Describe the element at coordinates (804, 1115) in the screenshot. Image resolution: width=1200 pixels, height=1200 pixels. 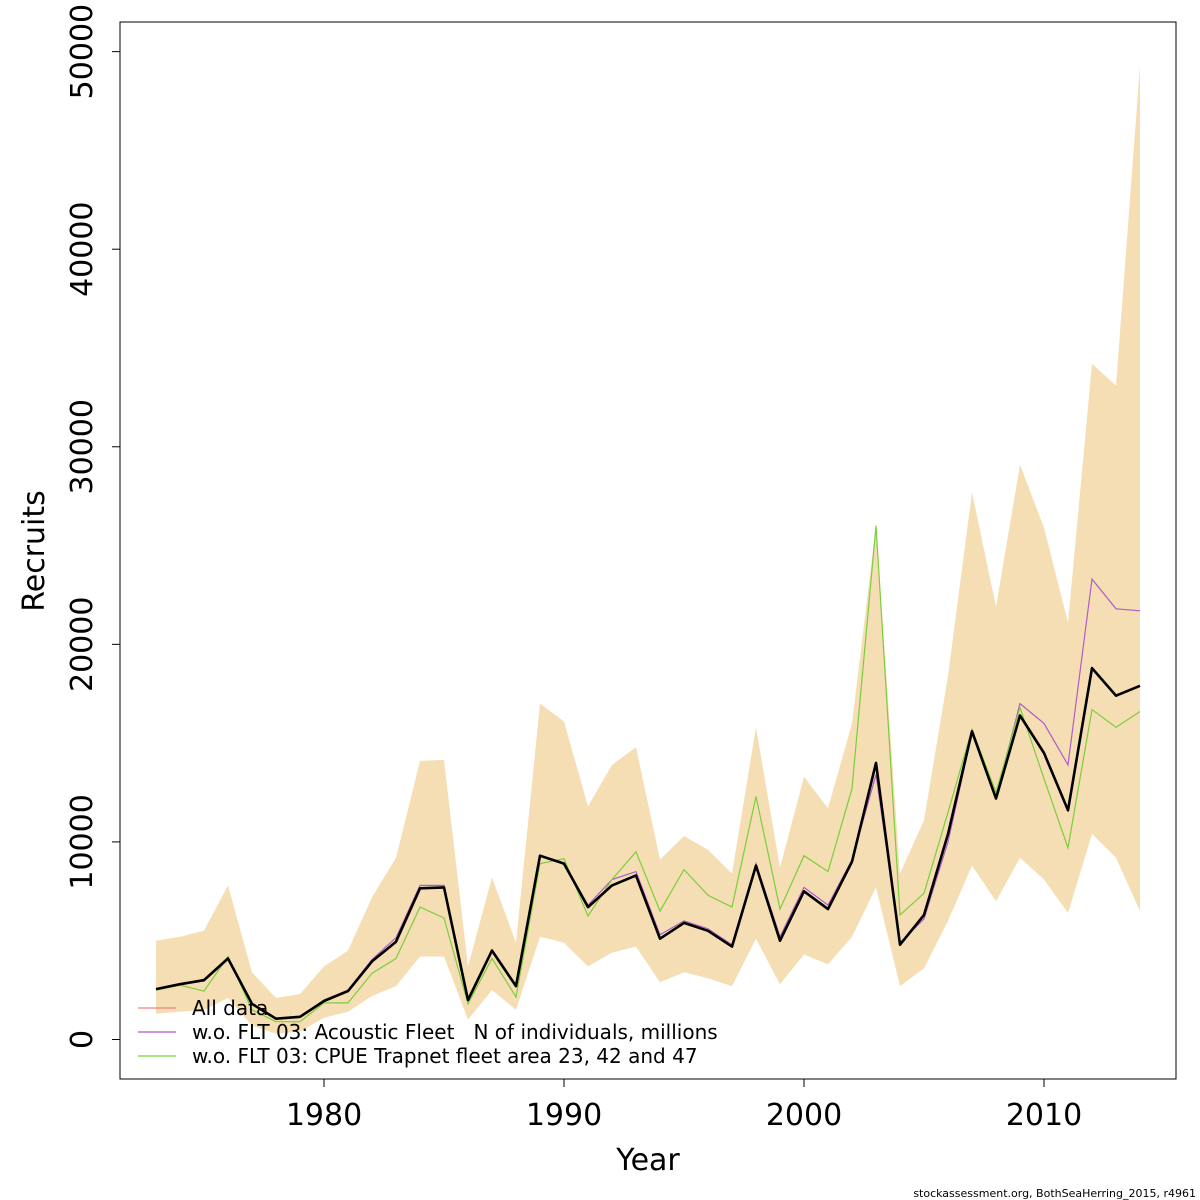
I see `x-tick-label: 2000` at that location.